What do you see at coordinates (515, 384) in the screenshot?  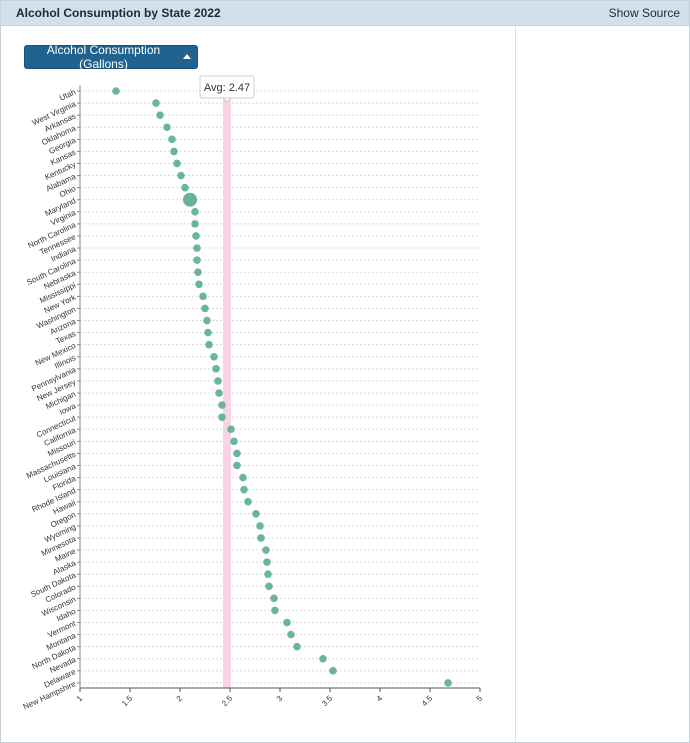 I see `side-panel-divider` at bounding box center [515, 384].